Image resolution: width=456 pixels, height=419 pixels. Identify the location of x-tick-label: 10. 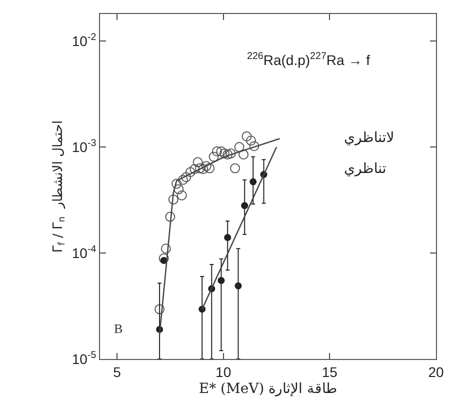
(224, 372).